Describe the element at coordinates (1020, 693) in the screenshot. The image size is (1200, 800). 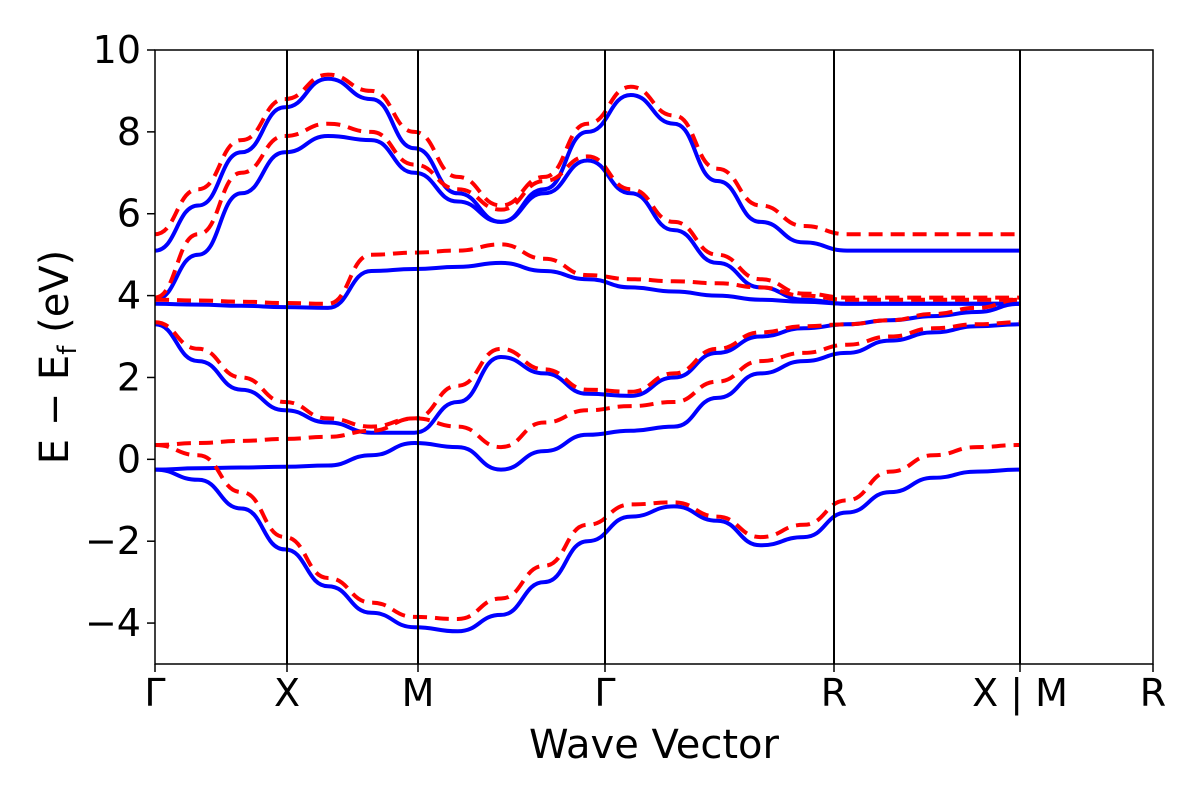
I see `x-tick-label: X | M` at that location.